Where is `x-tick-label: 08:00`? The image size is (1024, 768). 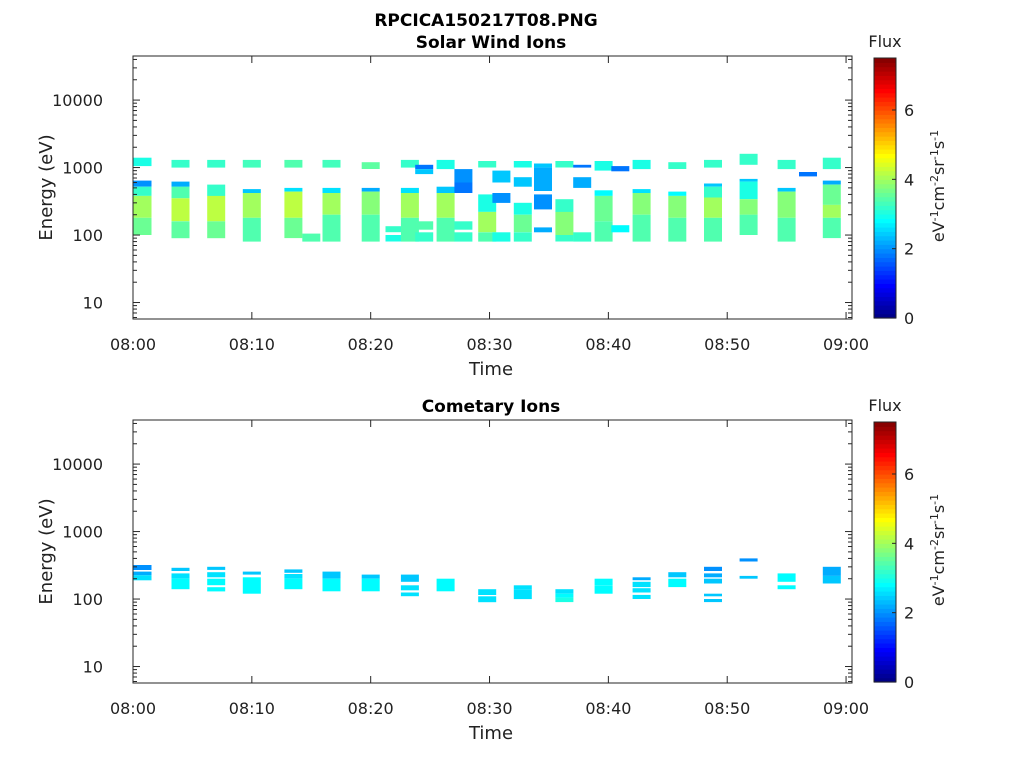 x-tick-label: 08:00 is located at coordinates (133, 708).